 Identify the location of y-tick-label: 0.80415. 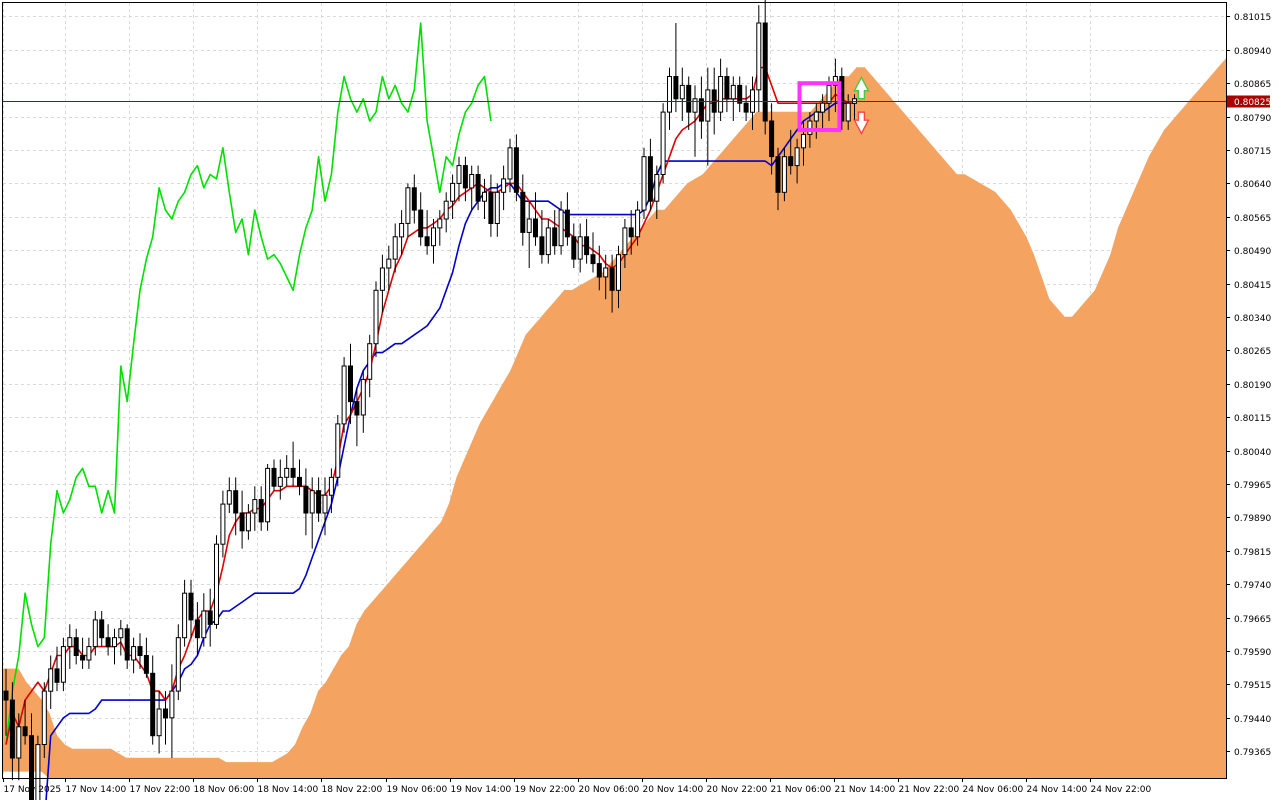
(1252, 286).